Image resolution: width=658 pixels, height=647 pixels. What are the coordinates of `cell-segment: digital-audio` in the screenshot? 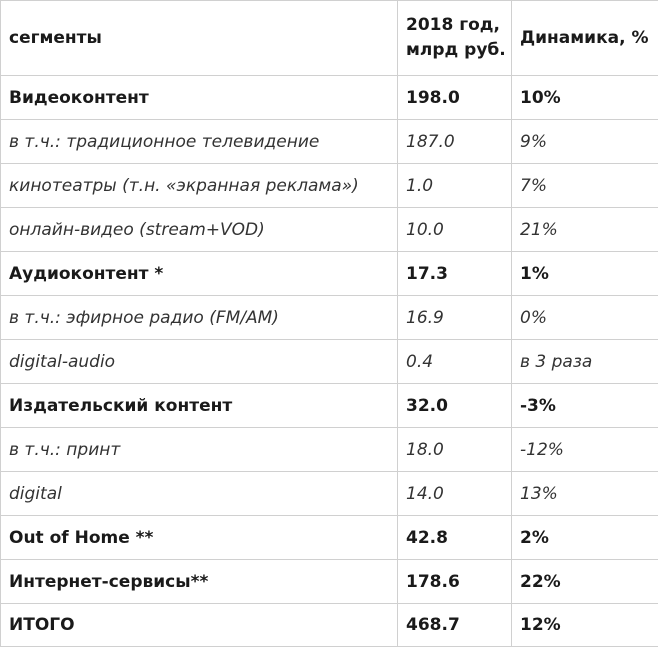 It's located at (199, 362).